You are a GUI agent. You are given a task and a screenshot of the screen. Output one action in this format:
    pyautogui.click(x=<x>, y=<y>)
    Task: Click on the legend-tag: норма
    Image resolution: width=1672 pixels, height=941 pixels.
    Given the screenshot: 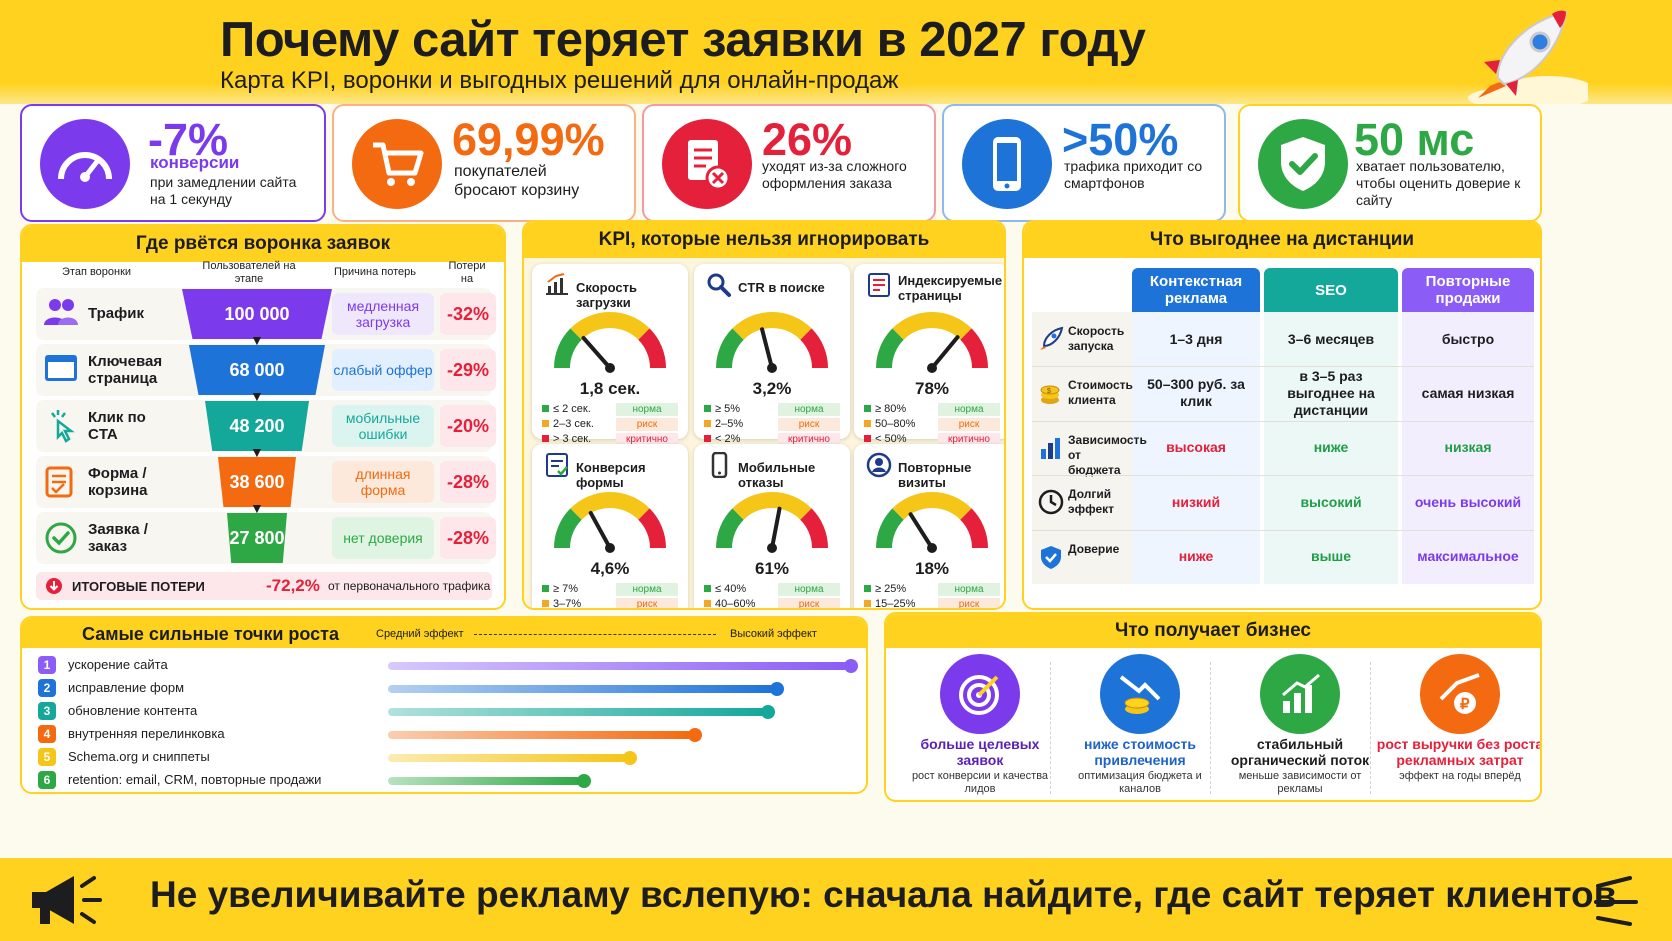 What is the action you would take?
    pyautogui.click(x=809, y=409)
    